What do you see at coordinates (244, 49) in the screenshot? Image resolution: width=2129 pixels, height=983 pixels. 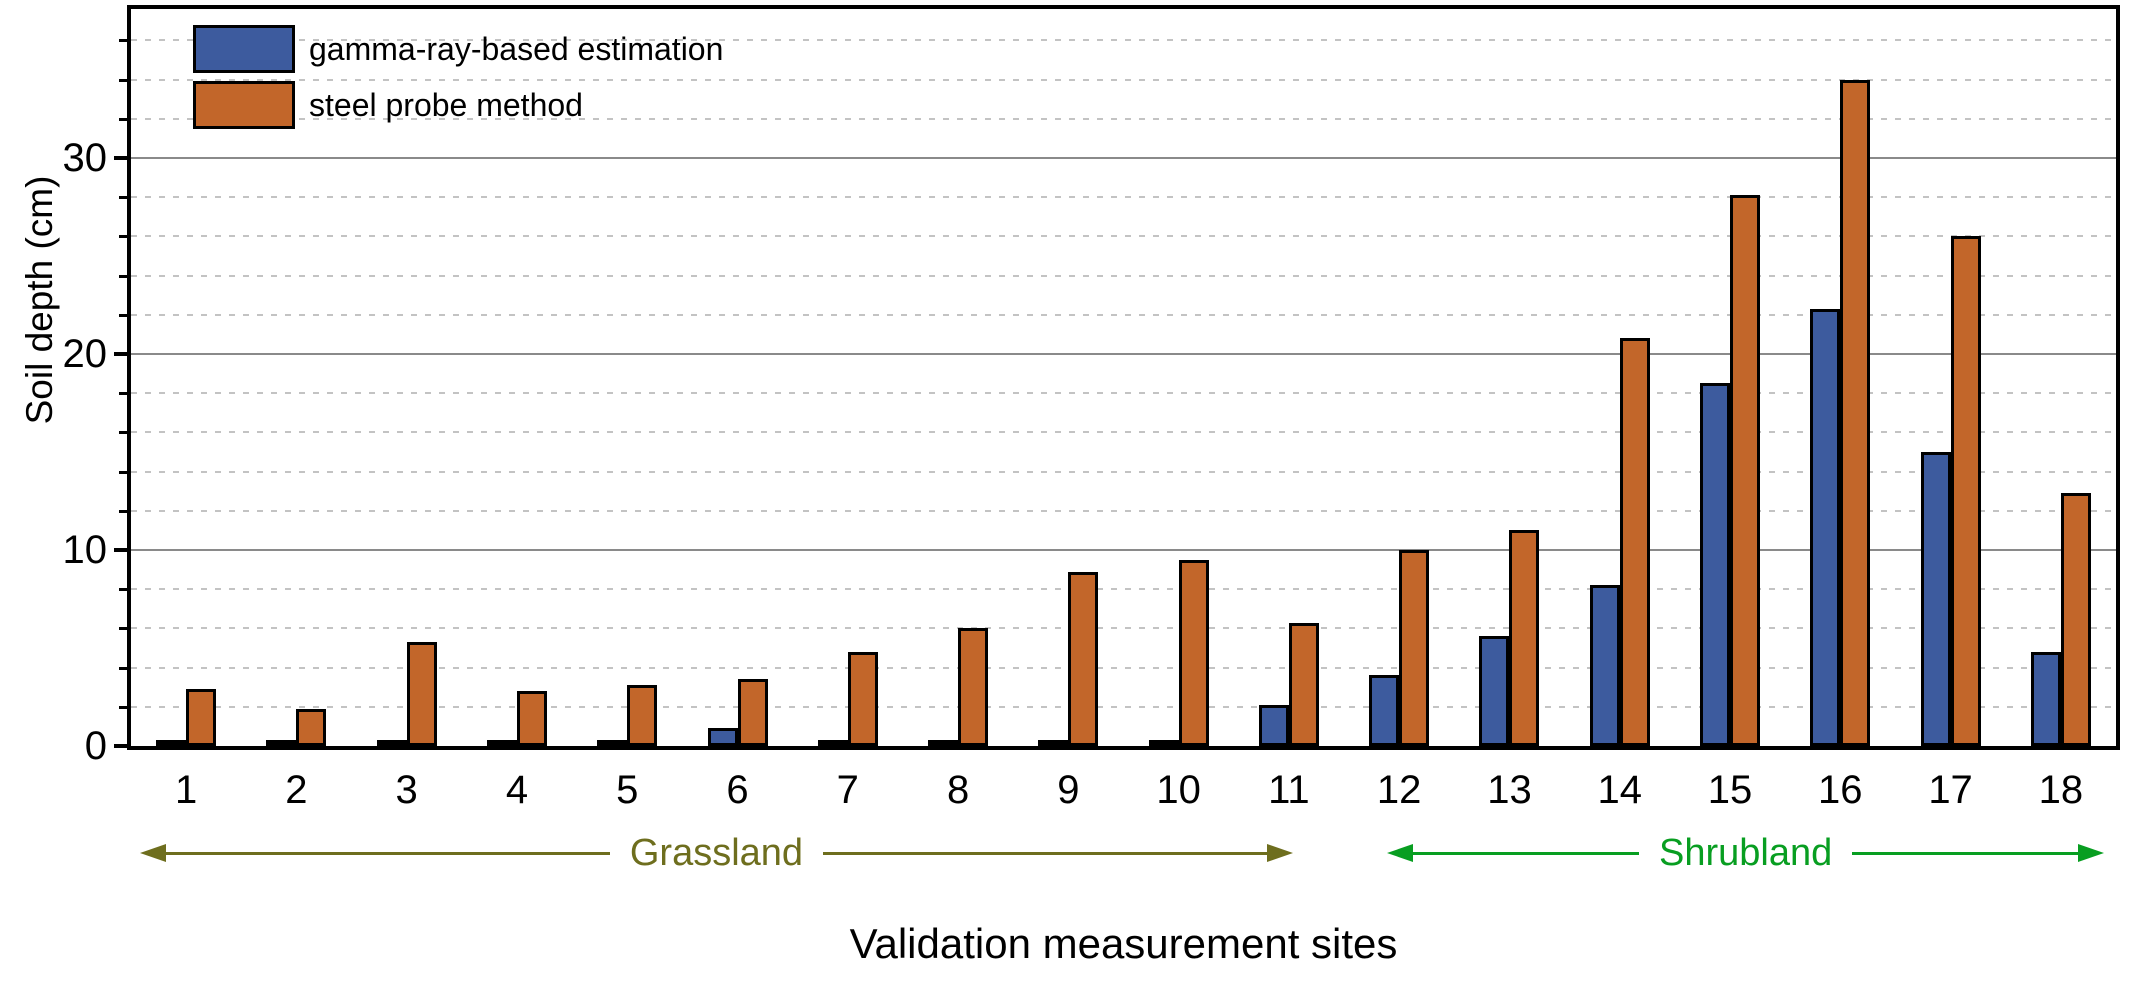 I see `legend-swatch-gamma` at bounding box center [244, 49].